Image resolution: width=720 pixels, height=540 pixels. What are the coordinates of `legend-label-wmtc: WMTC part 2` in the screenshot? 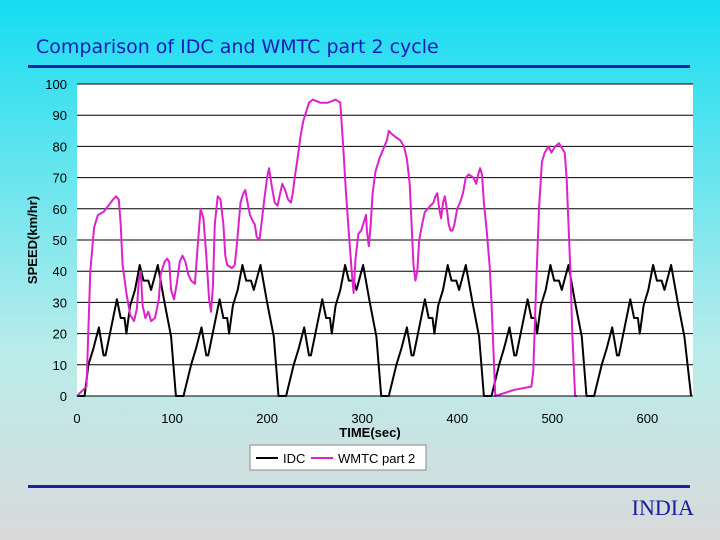 It's located at (376, 458).